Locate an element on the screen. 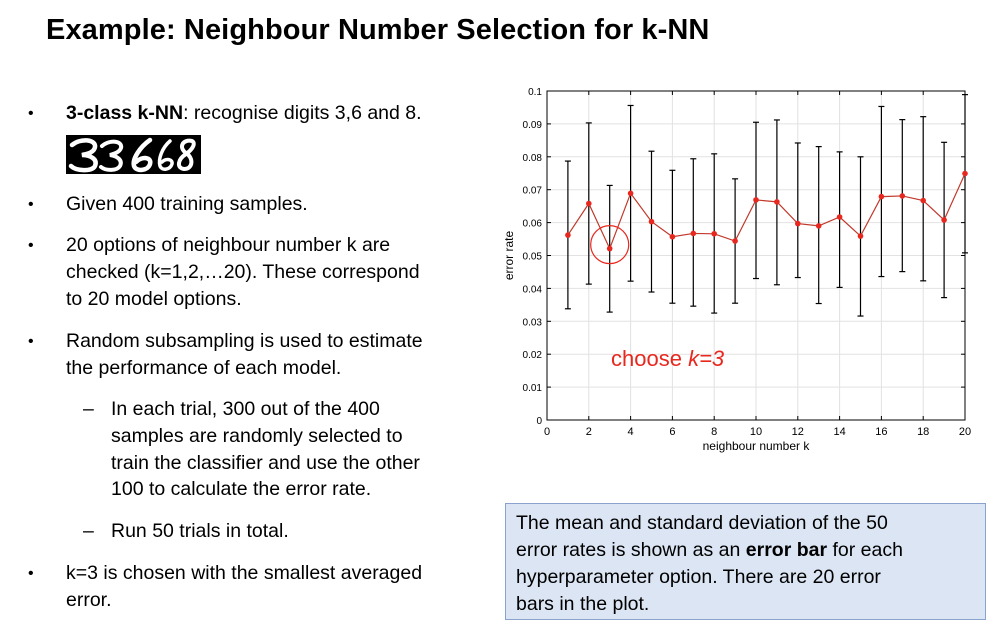 This screenshot has height=637, width=1007. sub-bullet-text: Run 50 trials in total. is located at coordinates (200, 531).